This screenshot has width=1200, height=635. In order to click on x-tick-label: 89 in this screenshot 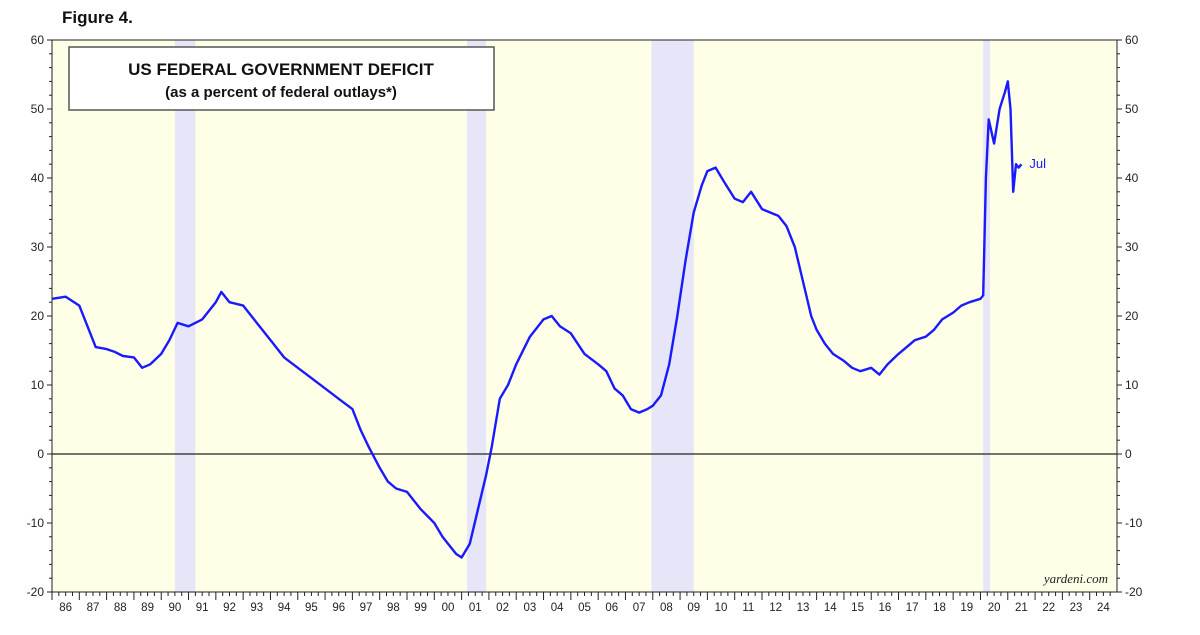, I will do `click(147, 608)`.